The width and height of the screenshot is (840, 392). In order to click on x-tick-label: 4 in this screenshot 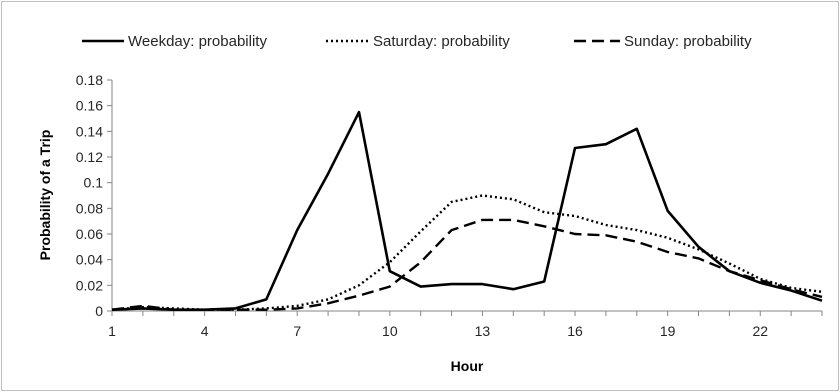, I will do `click(205, 331)`.